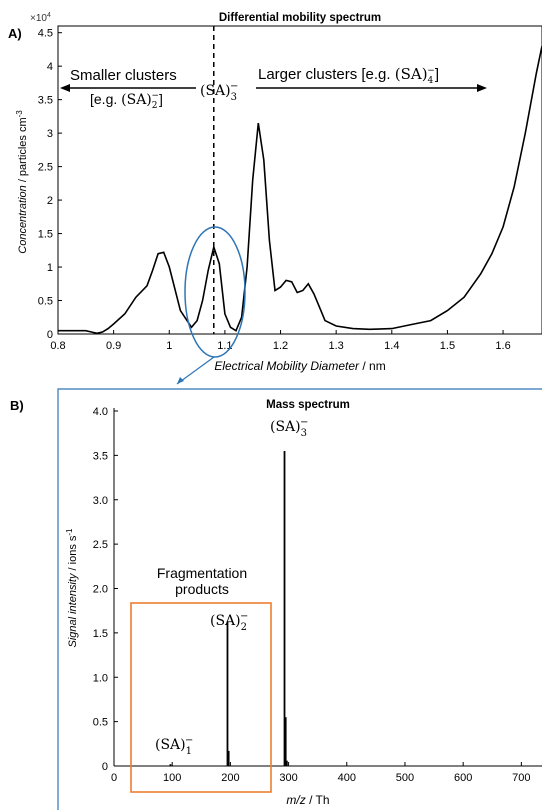 Image resolution: width=542 pixels, height=810 pixels. Describe the element at coordinates (405, 778) in the screenshot. I see `x-tick-label-b: 500` at that location.